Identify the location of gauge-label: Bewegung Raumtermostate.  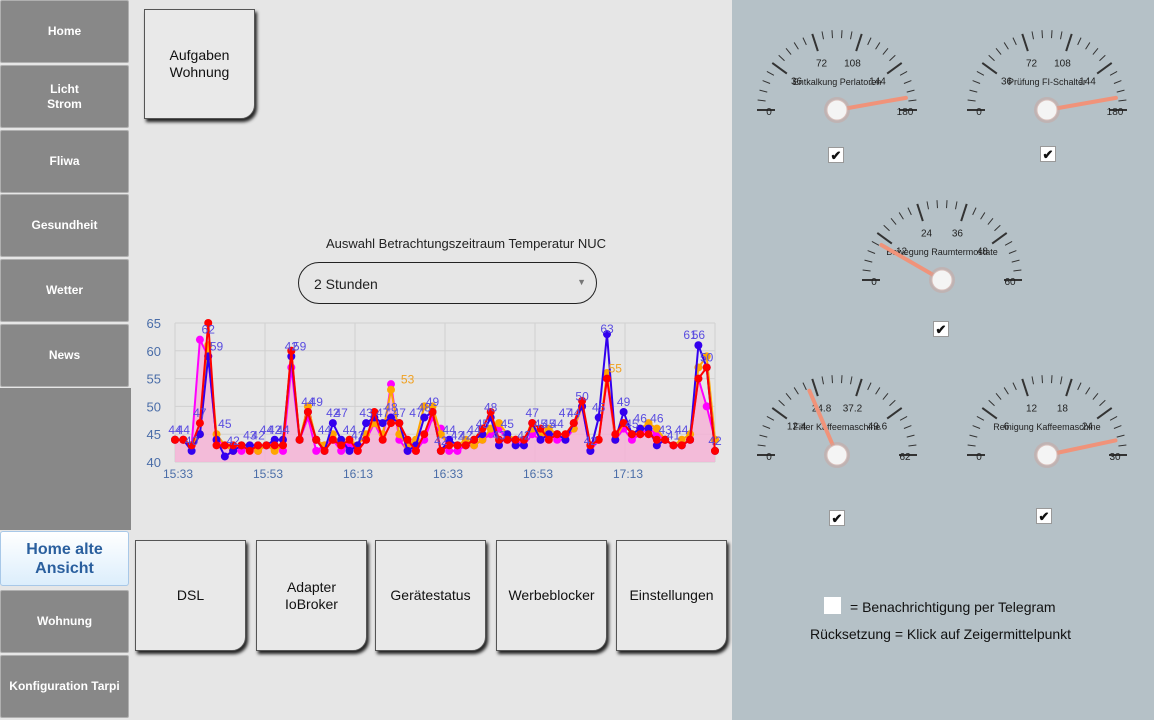
(942, 252).